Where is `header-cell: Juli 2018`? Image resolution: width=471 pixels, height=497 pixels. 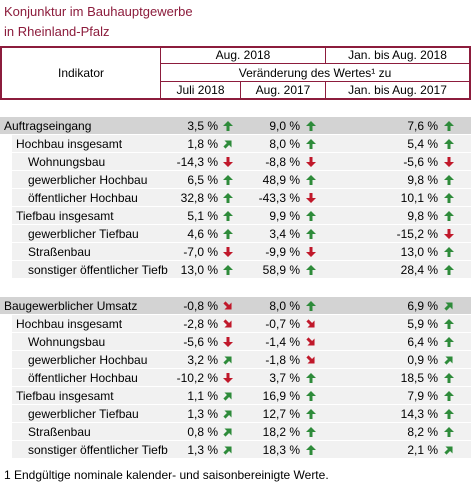 header-cell: Juli 2018 is located at coordinates (200, 90).